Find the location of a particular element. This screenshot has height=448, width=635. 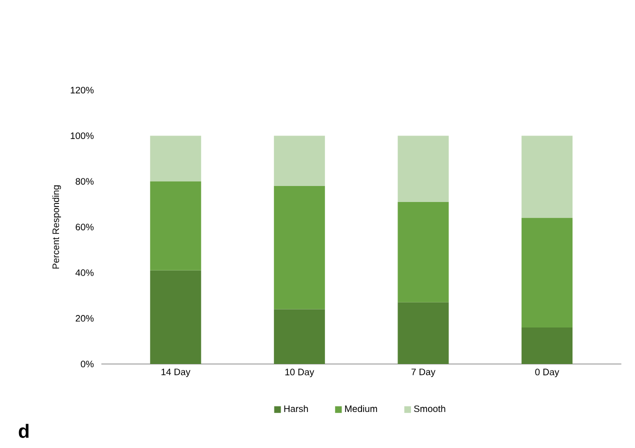

legend-label: Harsh is located at coordinates (296, 408).